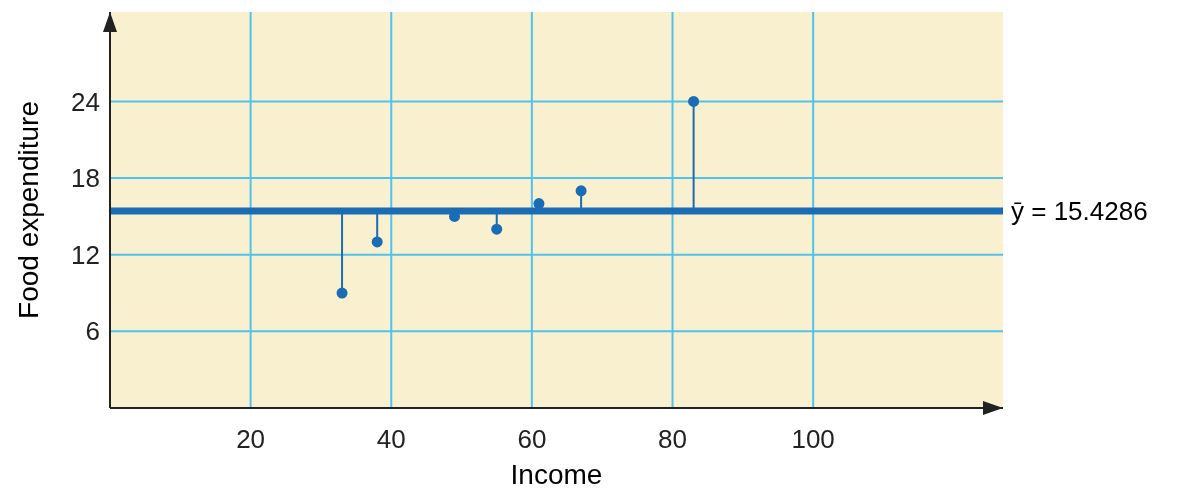 The image size is (1187, 500). Describe the element at coordinates (1079, 211) in the screenshot. I see `ref-line-label: ȳ = 15.4286` at that location.